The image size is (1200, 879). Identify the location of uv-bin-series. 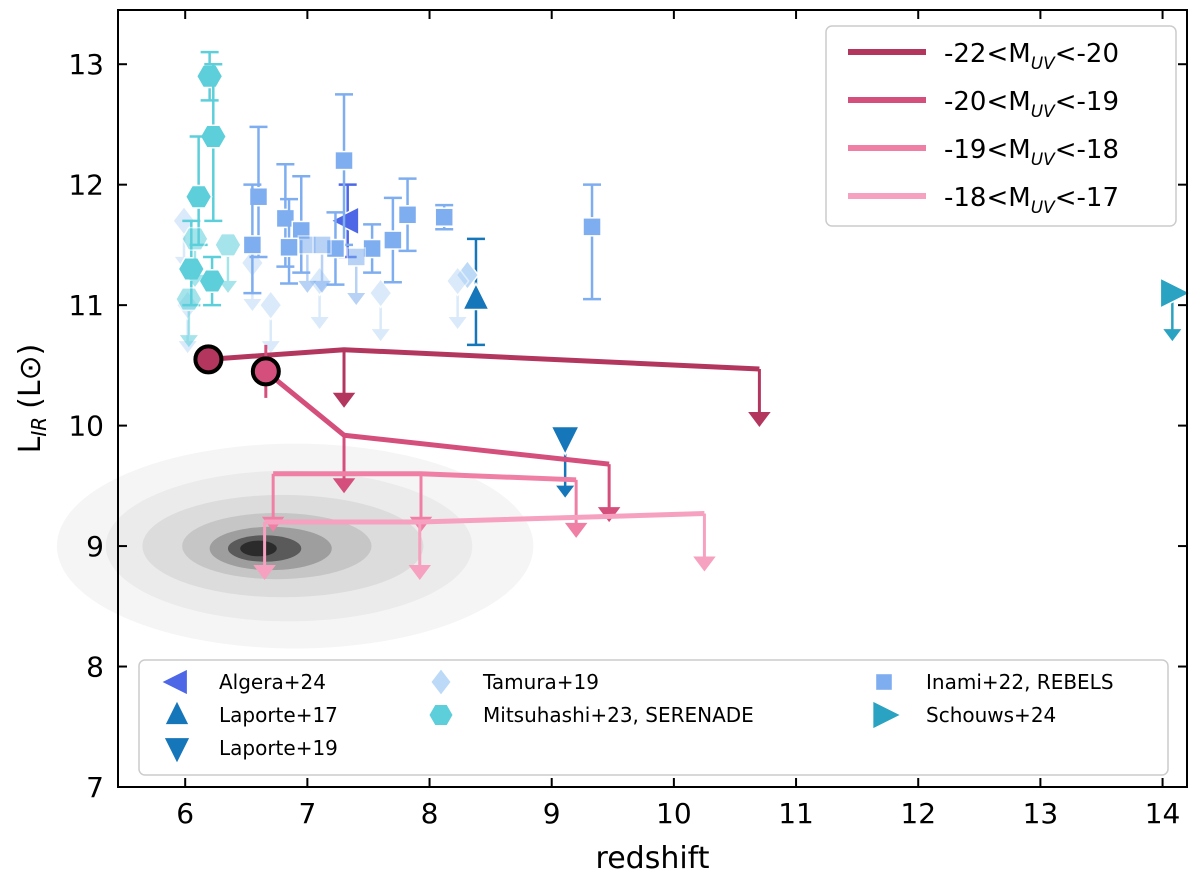
(482, 462).